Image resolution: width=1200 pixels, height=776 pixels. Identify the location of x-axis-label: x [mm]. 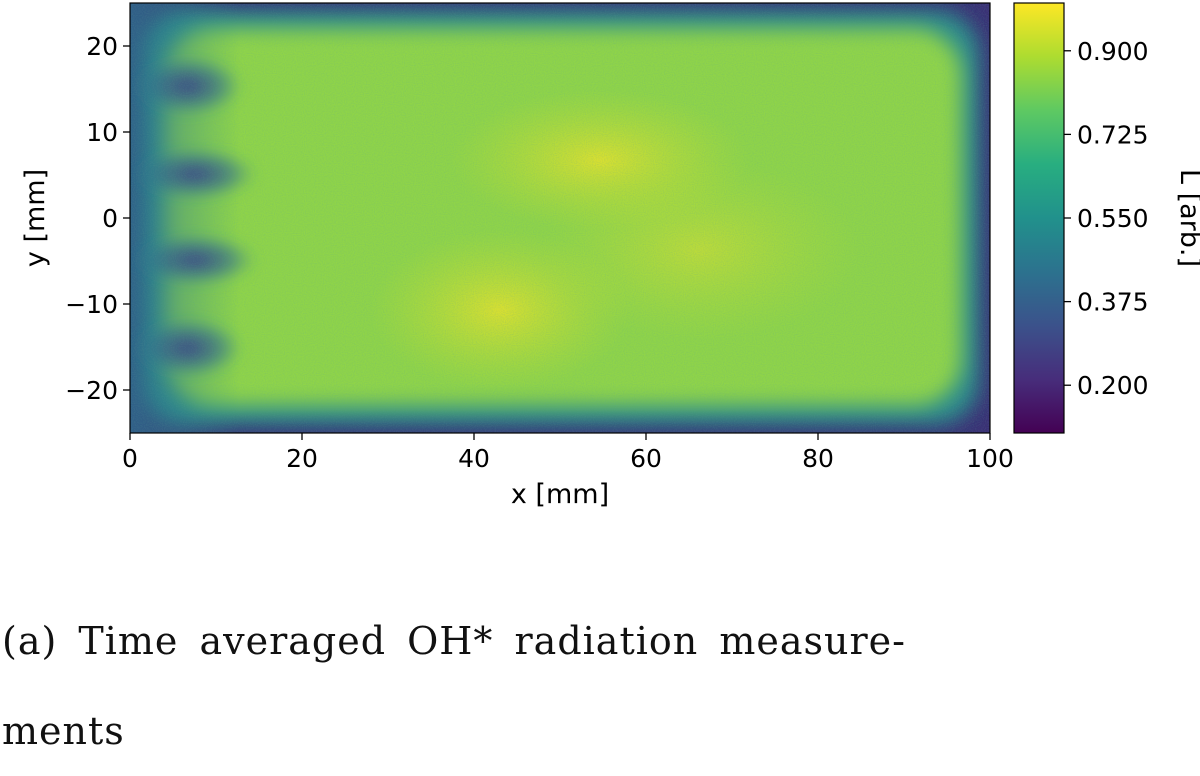
(560, 494).